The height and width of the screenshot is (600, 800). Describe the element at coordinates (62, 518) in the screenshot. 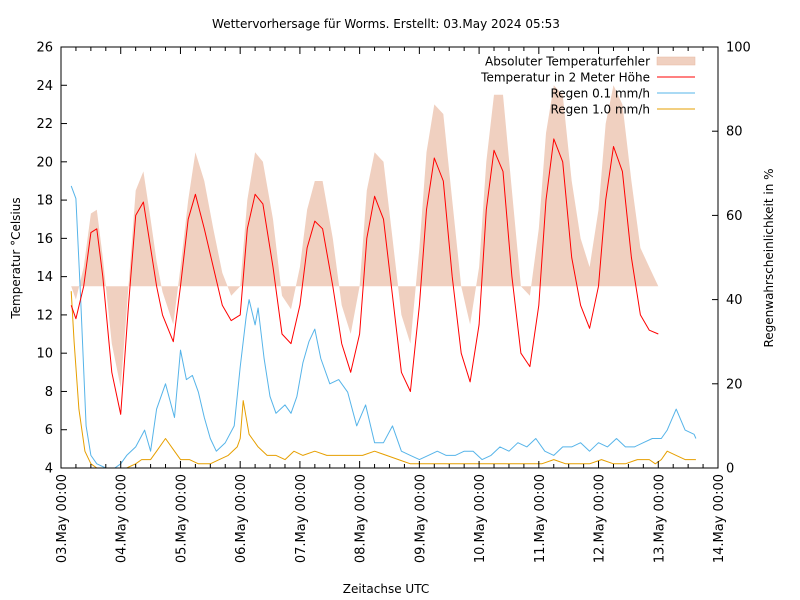

I see `x-tick-label: 03.May 00:00` at that location.